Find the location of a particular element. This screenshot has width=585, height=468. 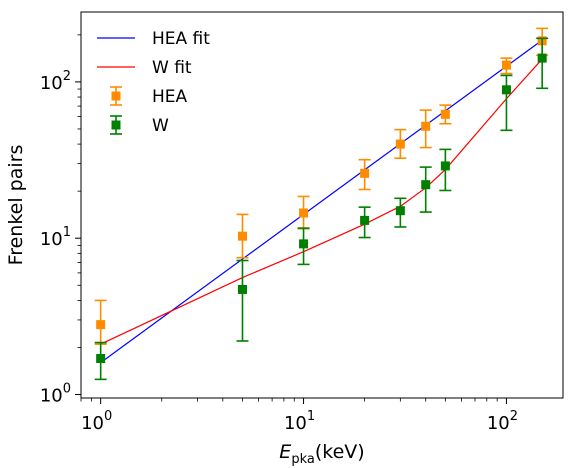

x-tick-label: 10¹ is located at coordinates (299, 421).